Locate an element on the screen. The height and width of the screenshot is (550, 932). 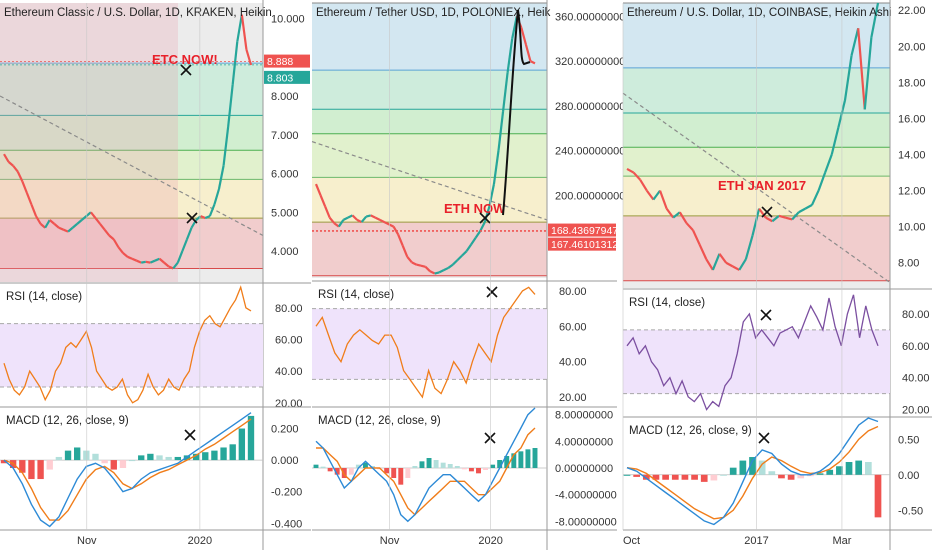
price-tag-label: 167.46101312 is located at coordinates (584, 245).